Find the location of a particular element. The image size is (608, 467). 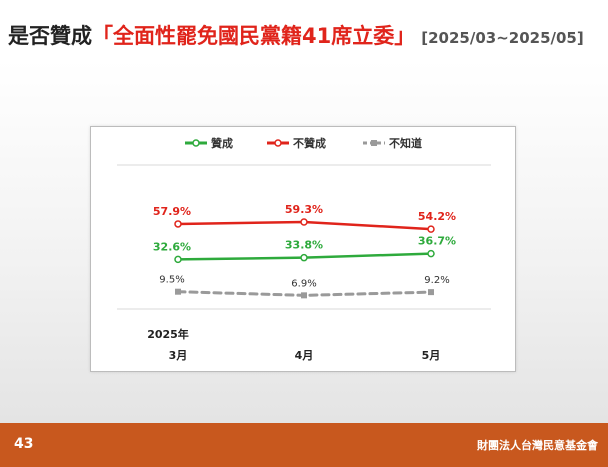

date-range: [2025/03~2025/05] is located at coordinates (502, 38).